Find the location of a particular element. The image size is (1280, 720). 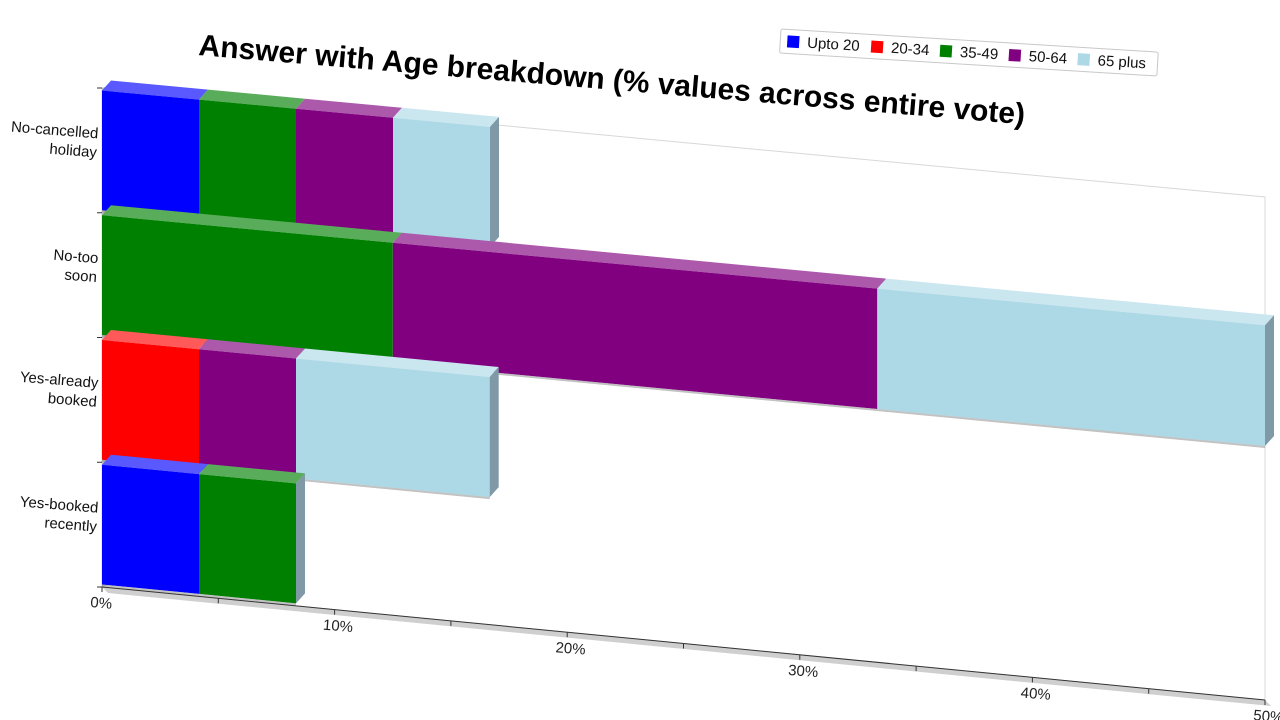

category-label: No-toosoon is located at coordinates (75, 266).